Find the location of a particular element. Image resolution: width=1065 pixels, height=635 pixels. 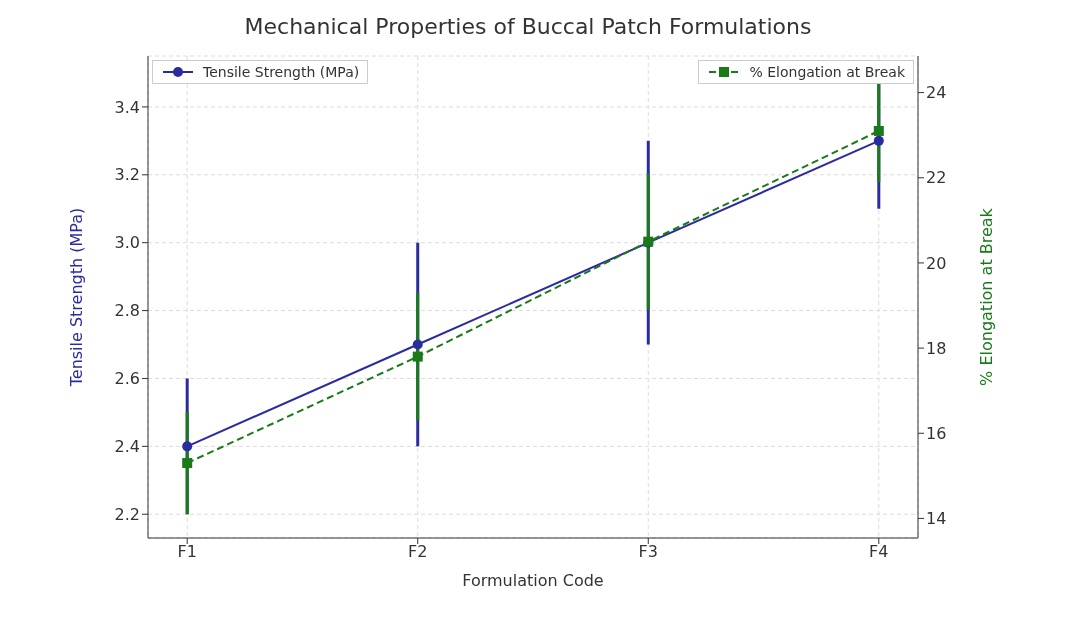

y-tick-label: 3.2 is located at coordinates (127, 175).